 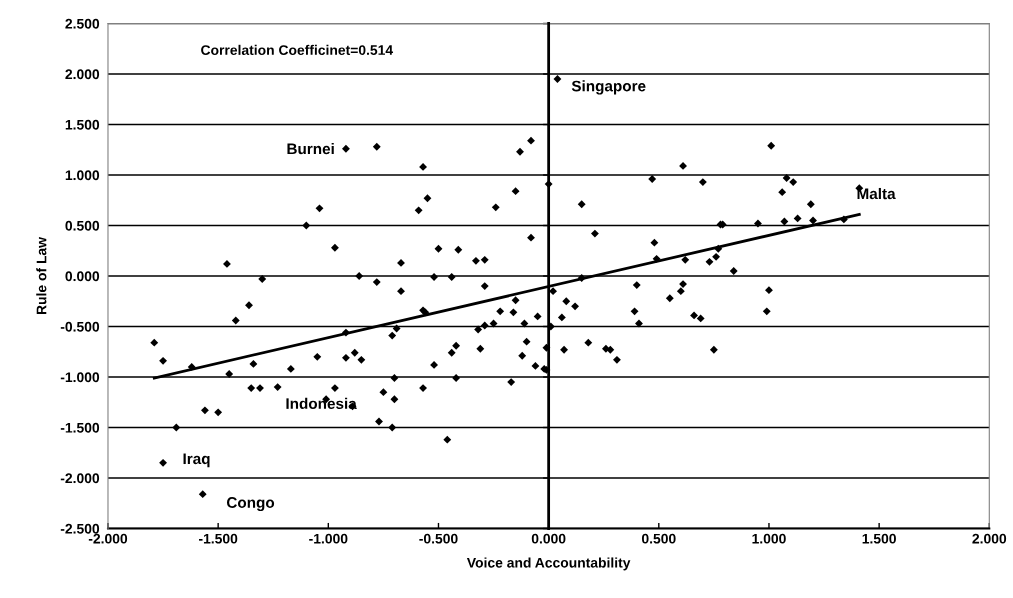 I want to click on y-tick-label: -2.500, so click(x=80, y=528).